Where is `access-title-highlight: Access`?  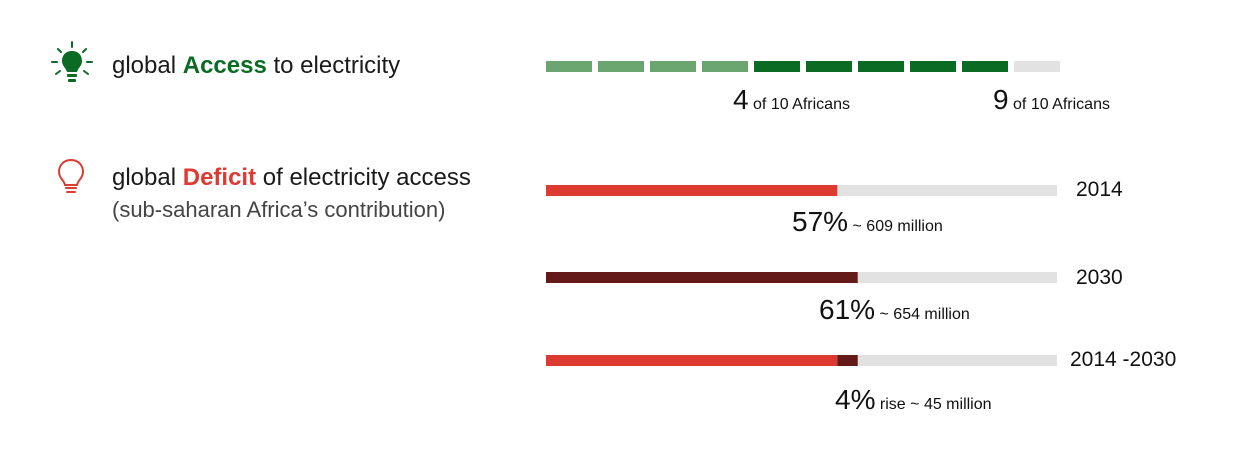
access-title-highlight: Access is located at coordinates (224, 65).